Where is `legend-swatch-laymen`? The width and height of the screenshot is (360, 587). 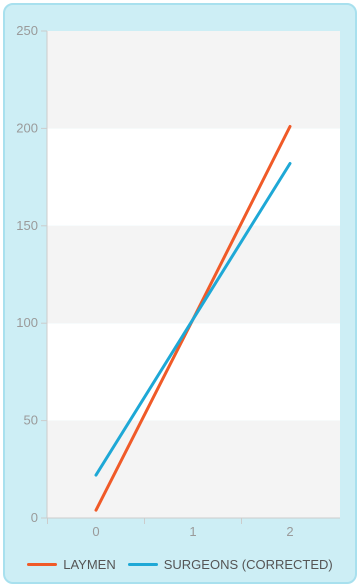
legend-swatch-laymen is located at coordinates (42, 564).